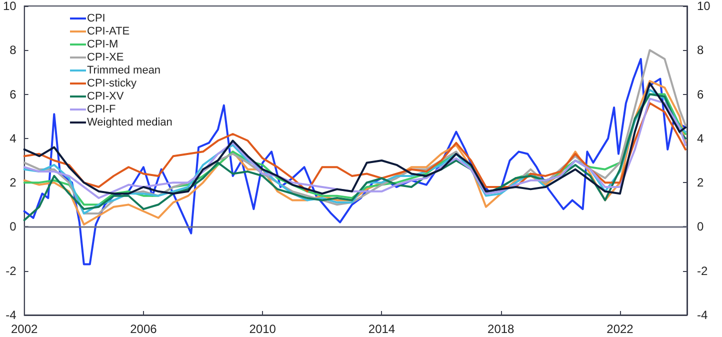 The image size is (722, 337). Describe the element at coordinates (702, 315) in the screenshot. I see `y2-tick-label: -4` at that location.